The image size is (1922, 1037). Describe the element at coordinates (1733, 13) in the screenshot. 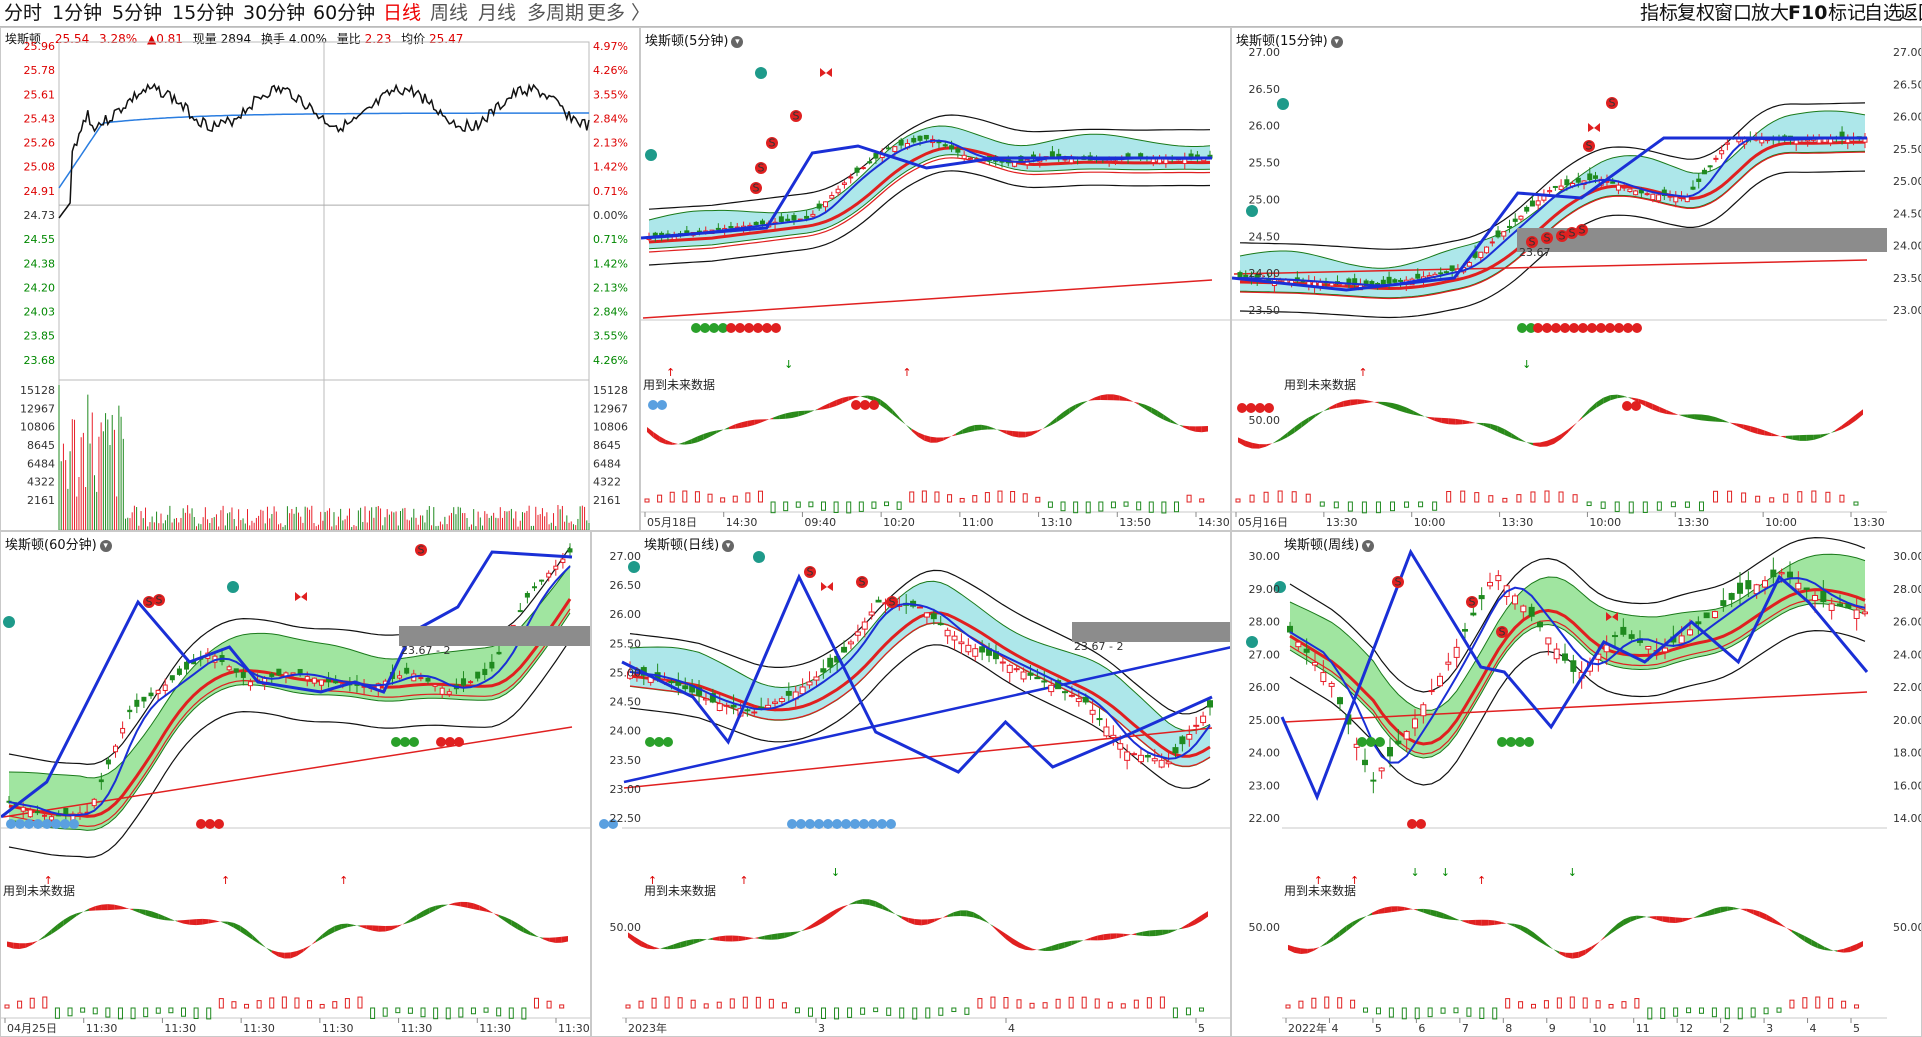

I see `menu-window: 窗口` at that location.